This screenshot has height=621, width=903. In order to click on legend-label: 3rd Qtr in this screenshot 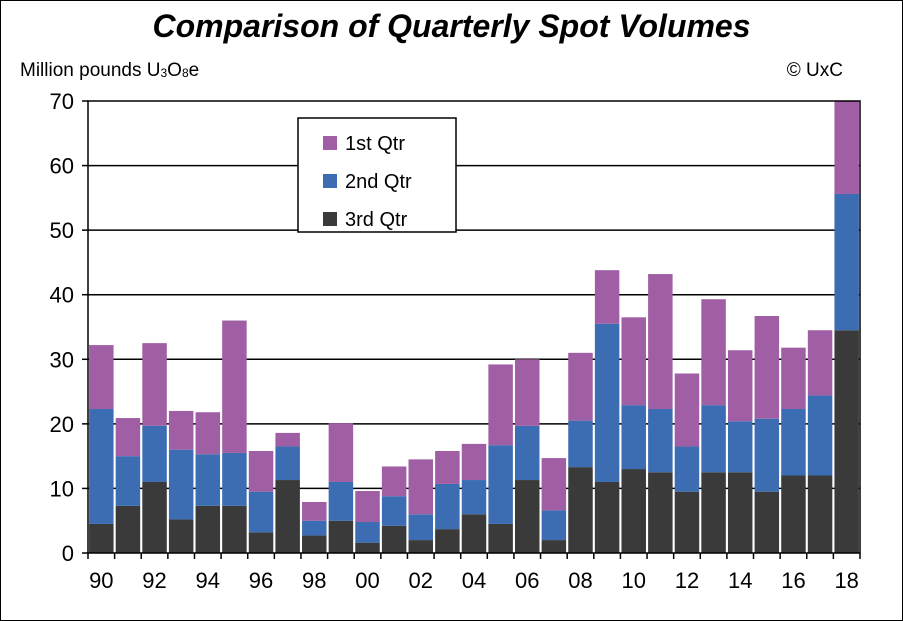, I will do `click(376, 220)`.